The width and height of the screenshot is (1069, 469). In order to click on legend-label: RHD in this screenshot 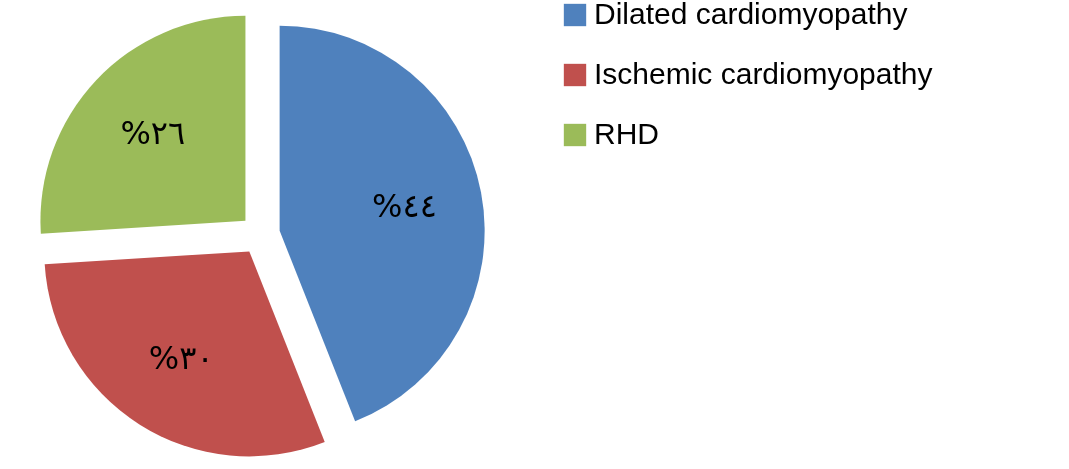, I will do `click(626, 133)`.